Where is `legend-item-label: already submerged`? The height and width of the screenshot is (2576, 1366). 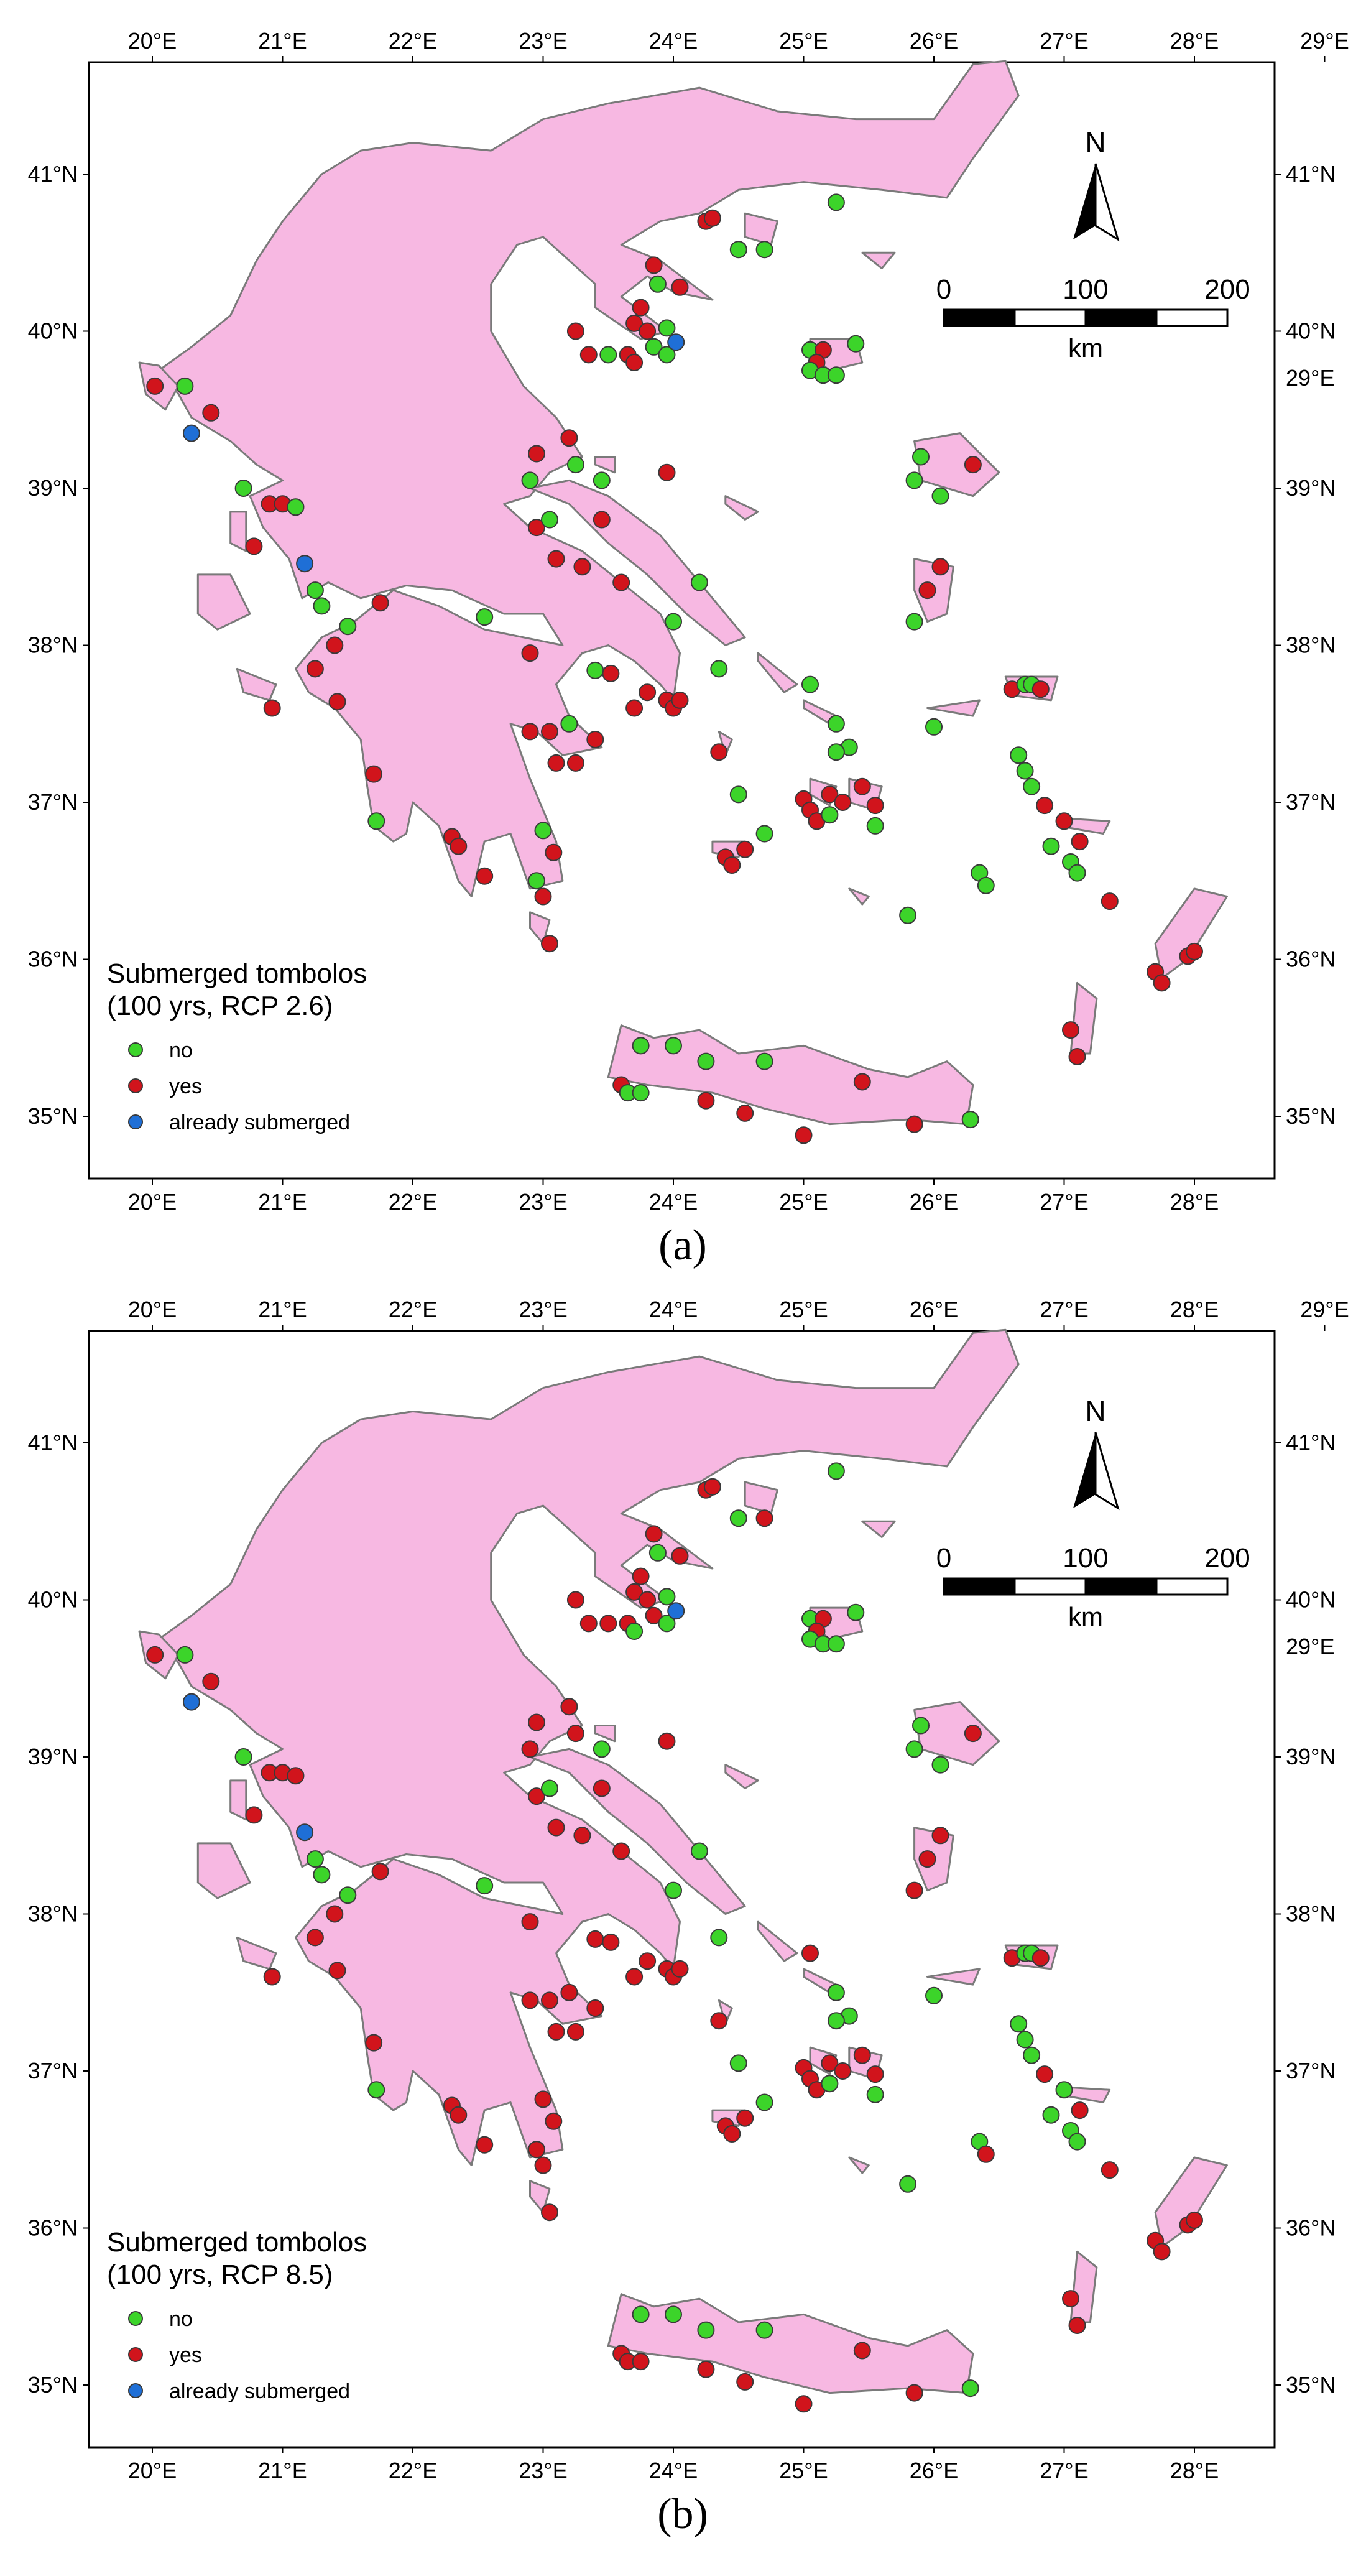
legend-item-label: already submerged is located at coordinates (259, 1123).